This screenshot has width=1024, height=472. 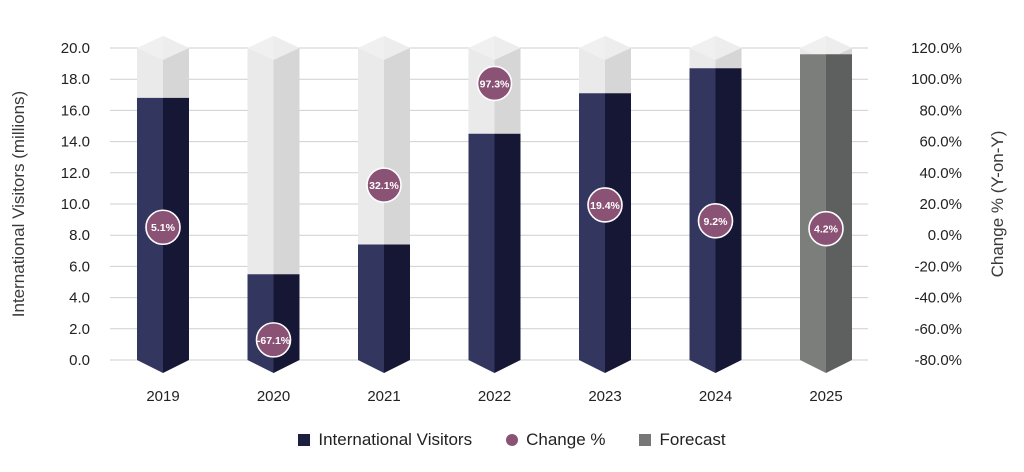 I want to click on legend: International Visitors Change % Forecast, so click(x=512, y=440).